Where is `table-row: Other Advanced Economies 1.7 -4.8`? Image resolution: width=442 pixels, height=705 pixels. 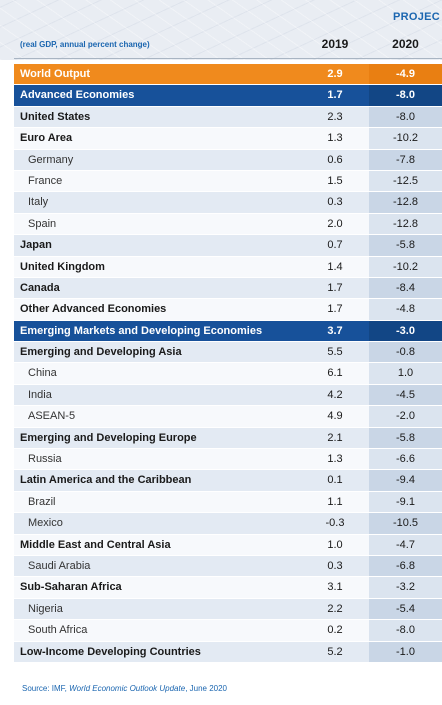 table-row: Other Advanced Economies 1.7 -4.8 is located at coordinates (228, 310).